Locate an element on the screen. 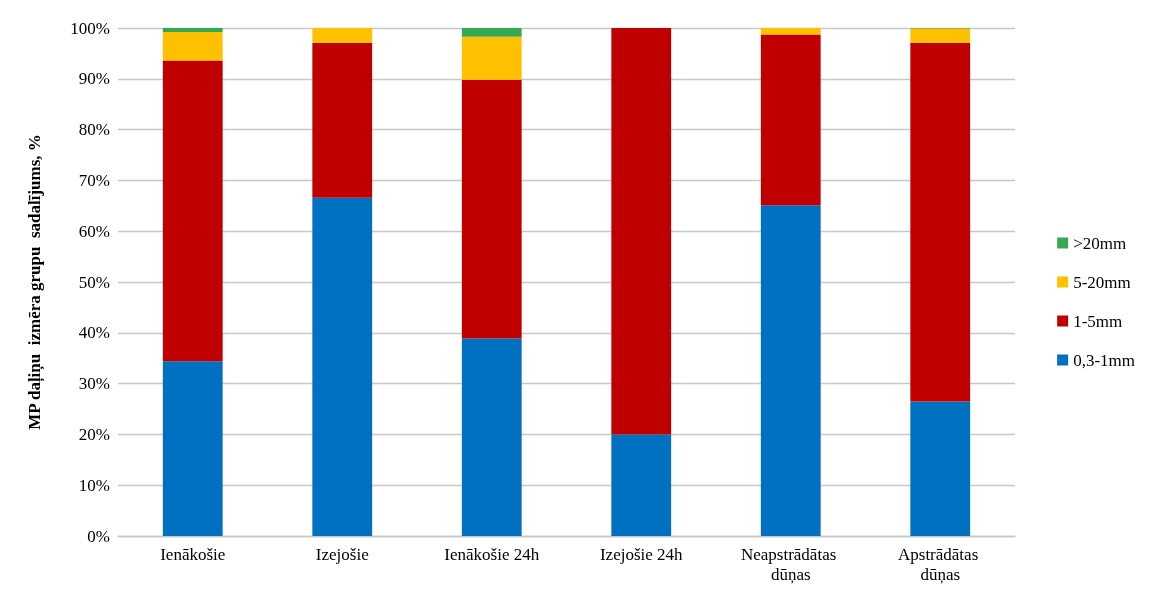  x-tick-label: Apstrādātas dūņas is located at coordinates (940, 564).